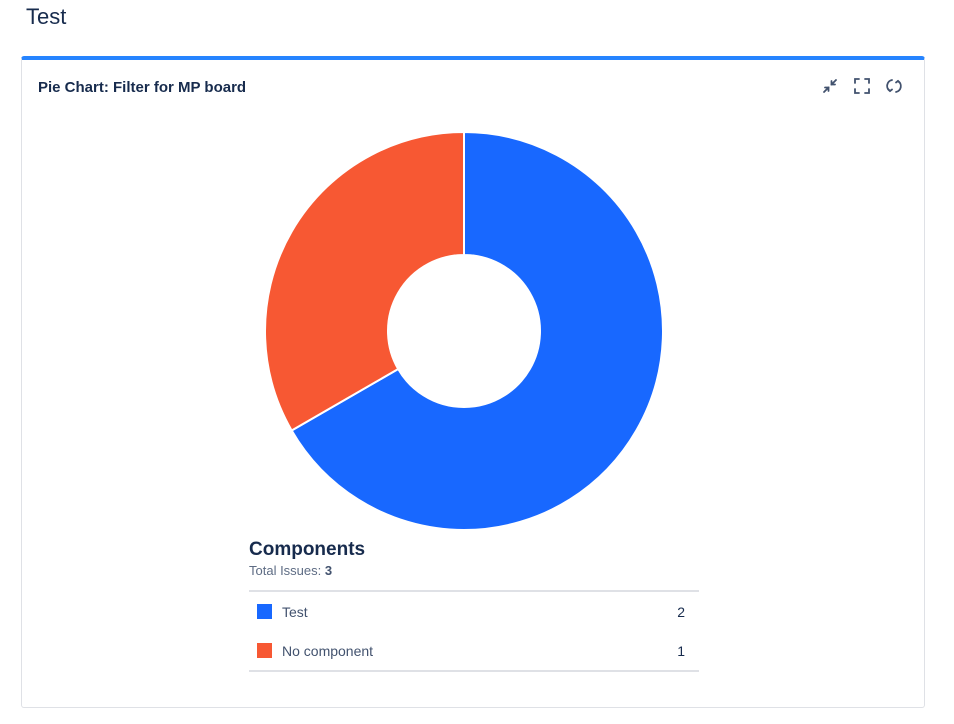  What do you see at coordinates (328, 650) in the screenshot?
I see `legend-label: No component` at bounding box center [328, 650].